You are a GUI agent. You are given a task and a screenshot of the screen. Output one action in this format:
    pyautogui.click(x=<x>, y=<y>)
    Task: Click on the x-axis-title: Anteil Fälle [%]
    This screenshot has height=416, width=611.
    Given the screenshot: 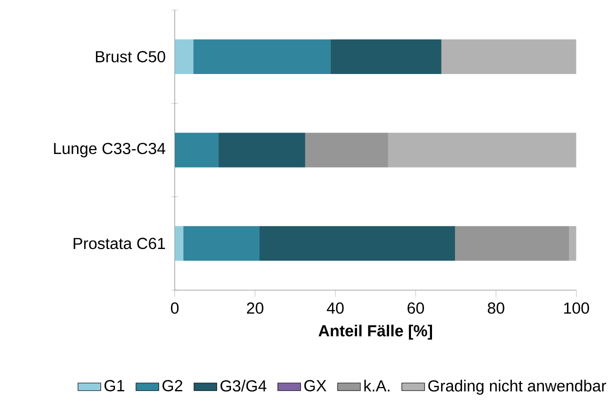 What is the action you would take?
    pyautogui.click(x=375, y=332)
    